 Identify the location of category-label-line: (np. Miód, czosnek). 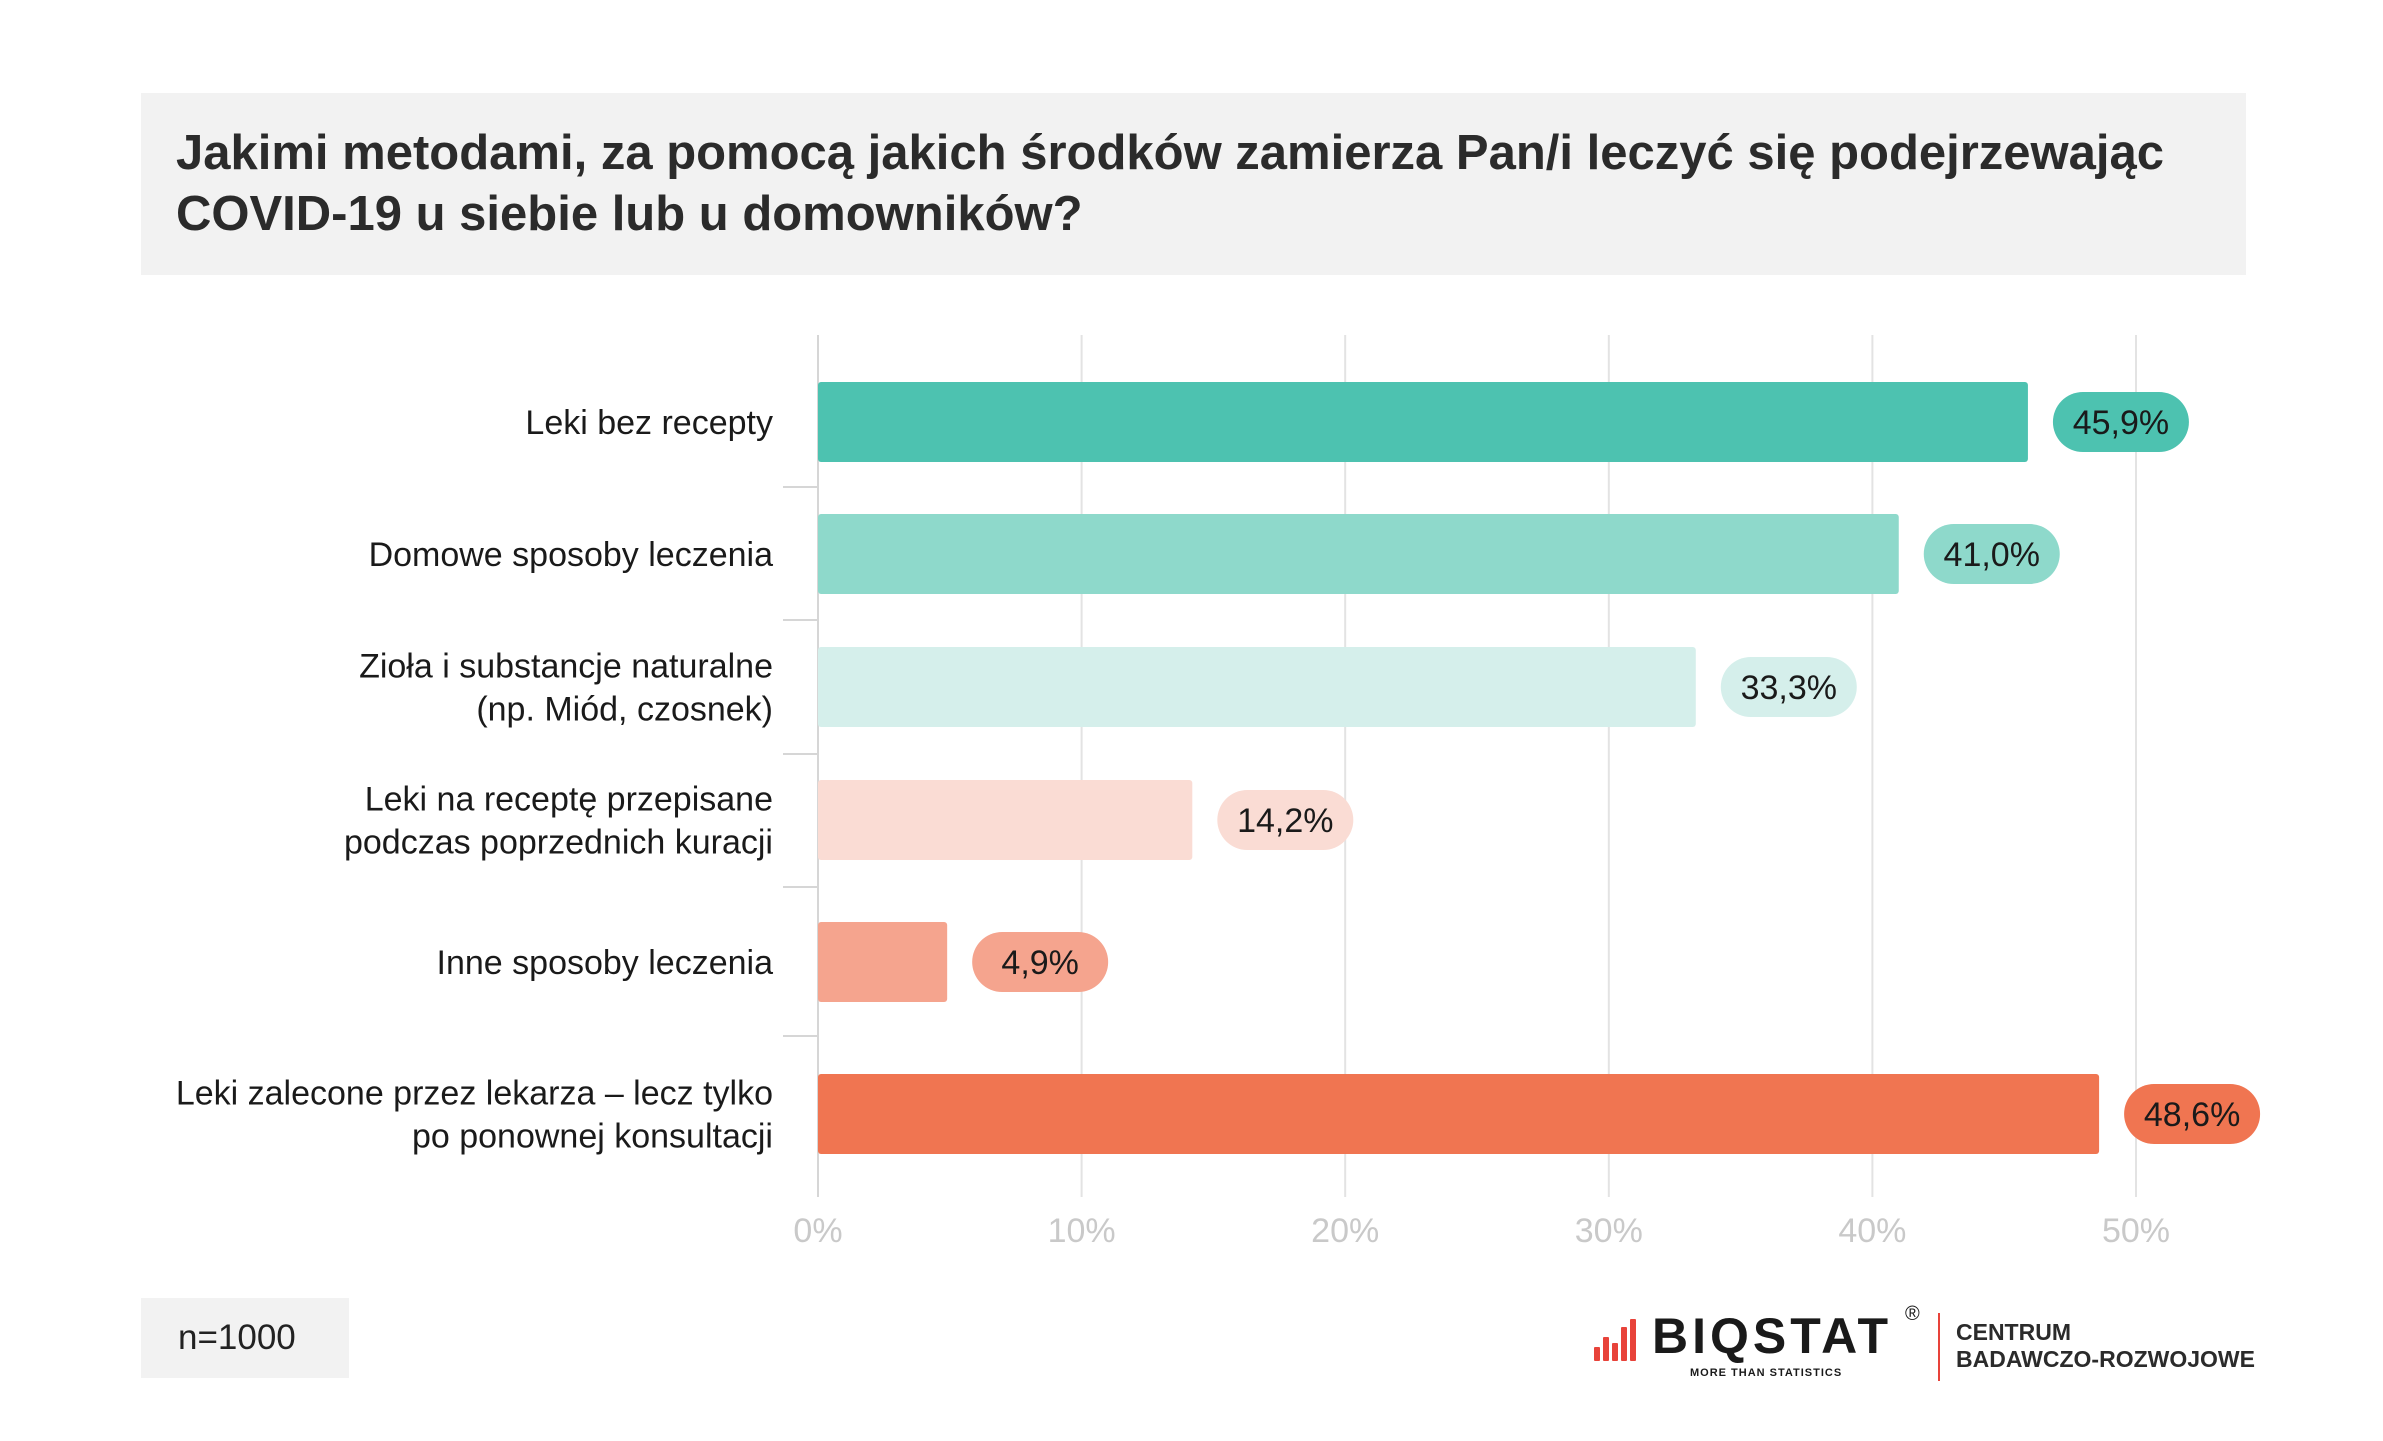
(624, 710).